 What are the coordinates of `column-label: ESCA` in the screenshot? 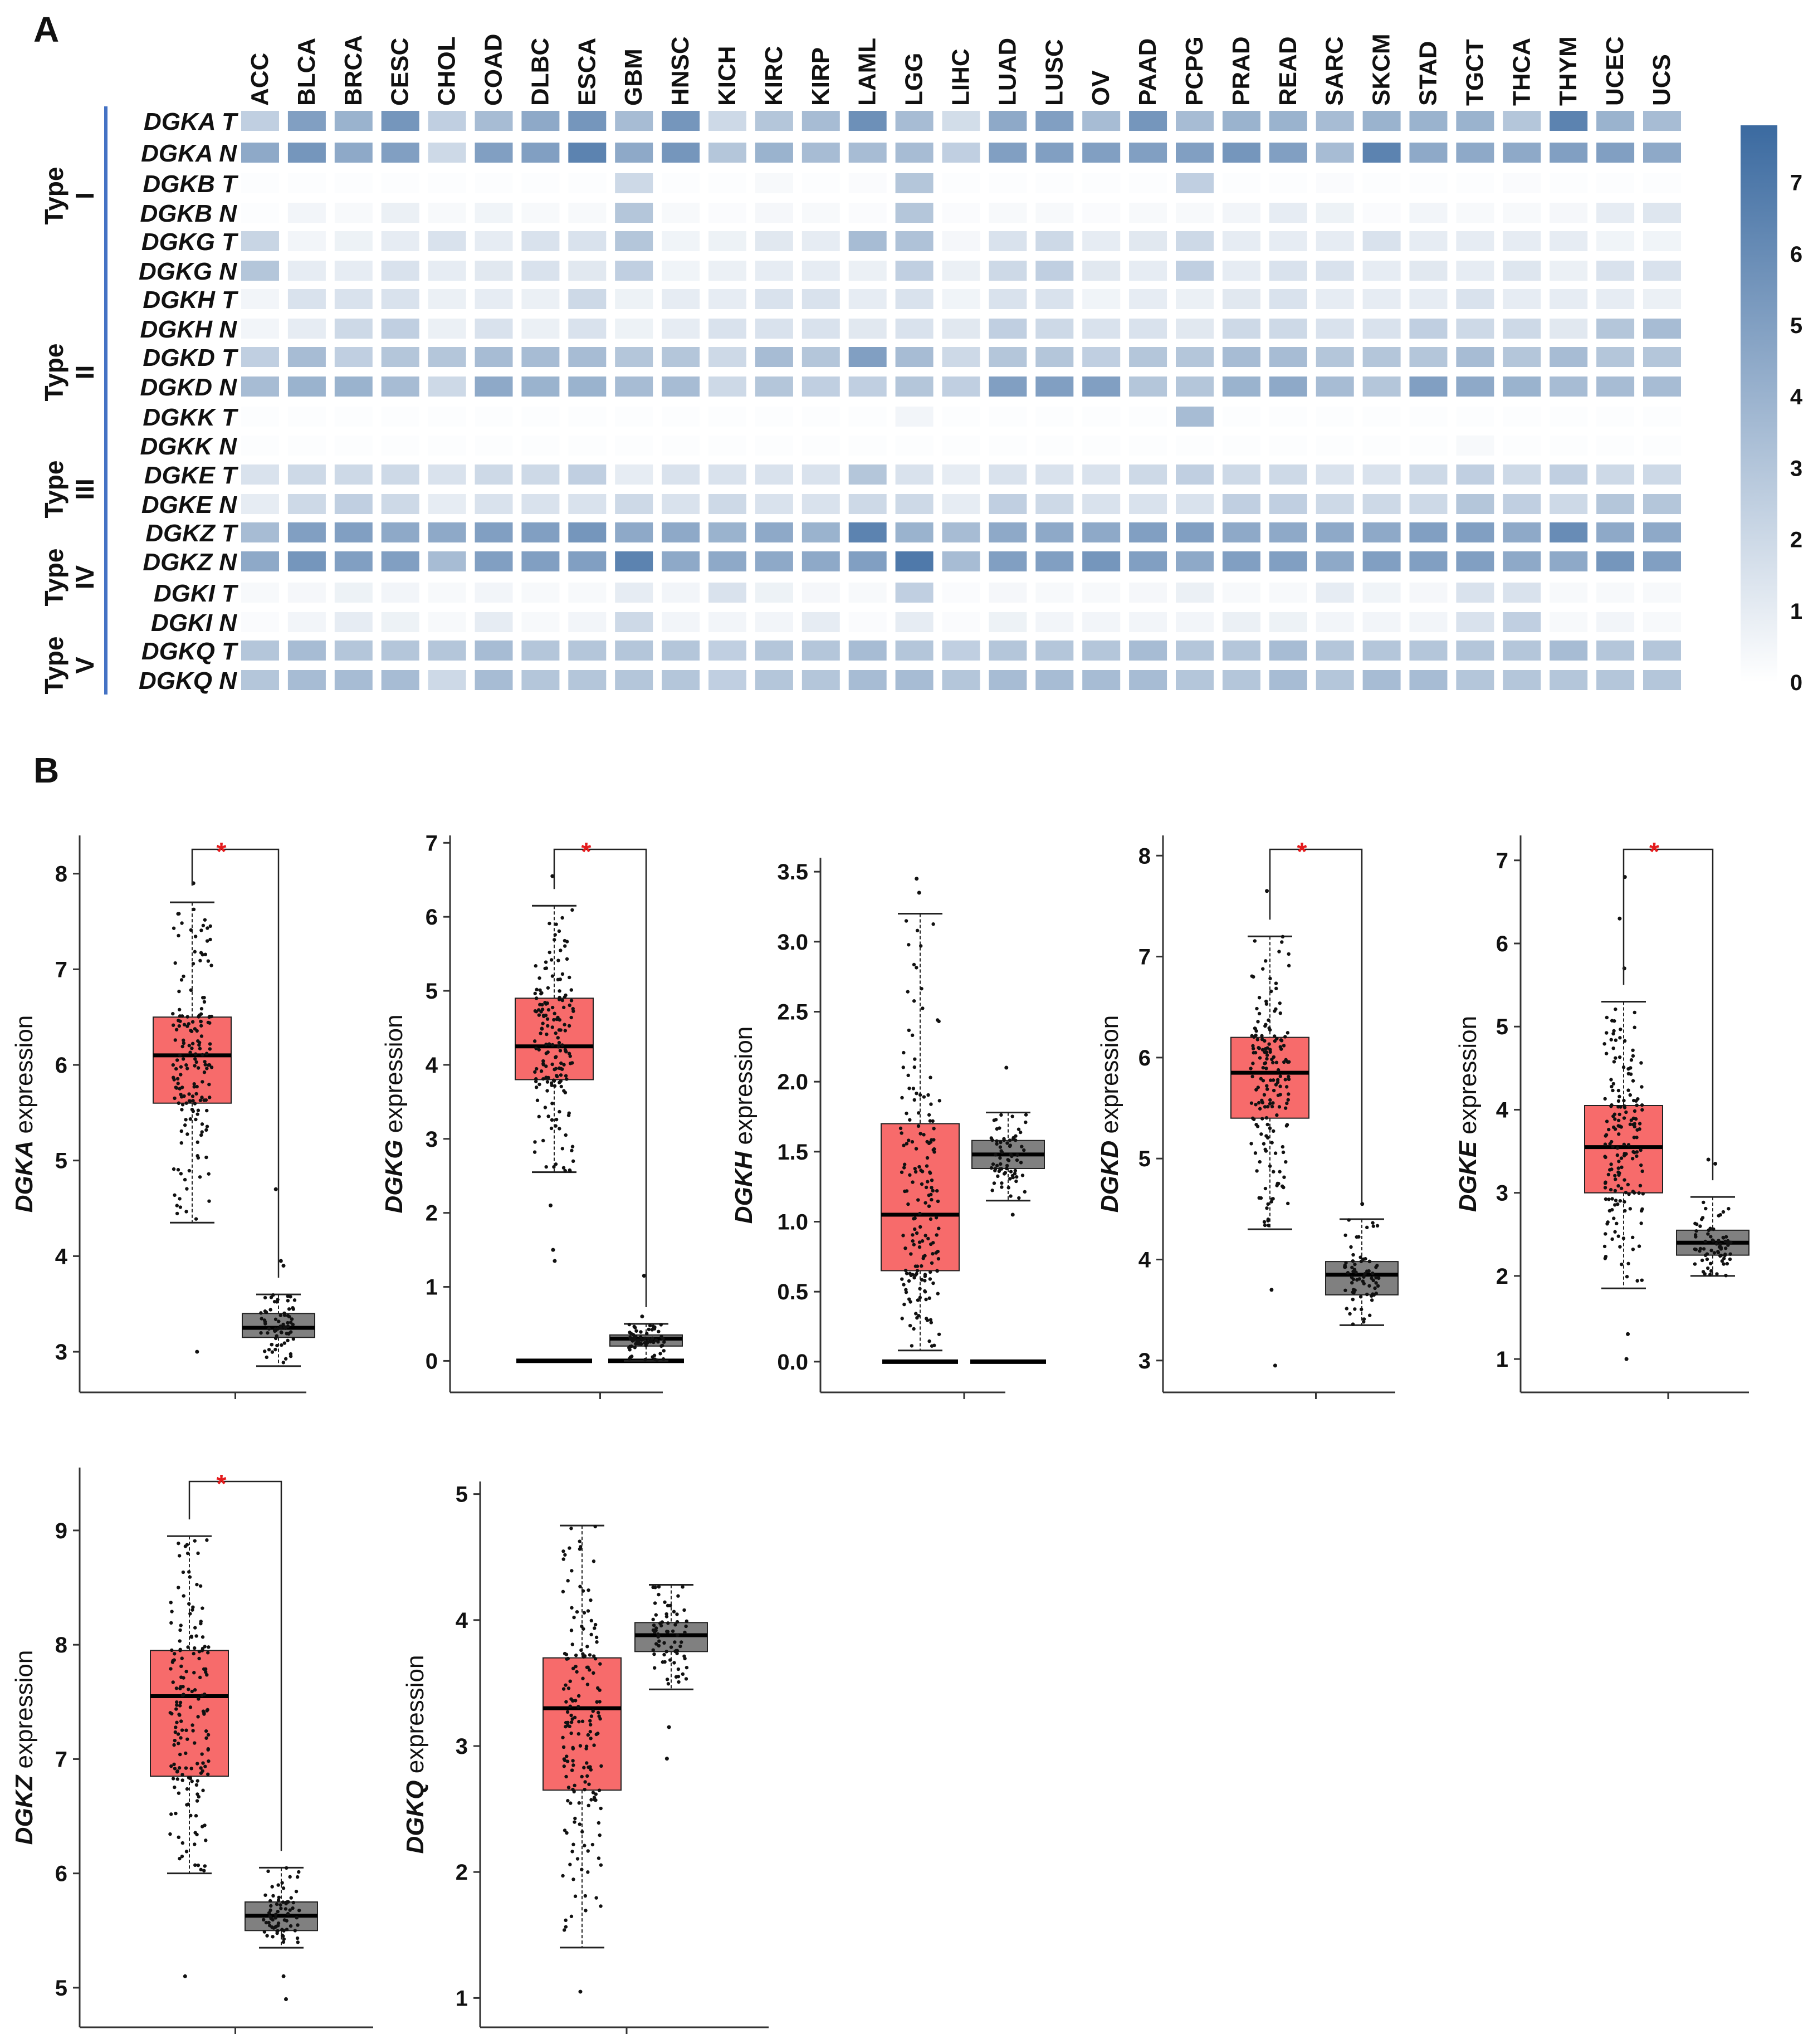 It's located at (586, 72).